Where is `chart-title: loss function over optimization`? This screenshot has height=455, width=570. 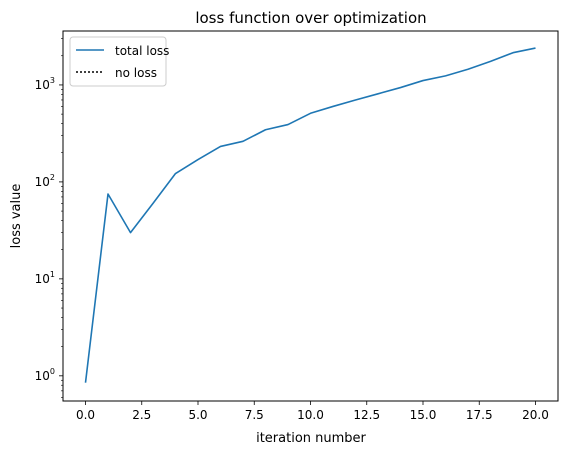 chart-title: loss function over optimization is located at coordinates (310, 18).